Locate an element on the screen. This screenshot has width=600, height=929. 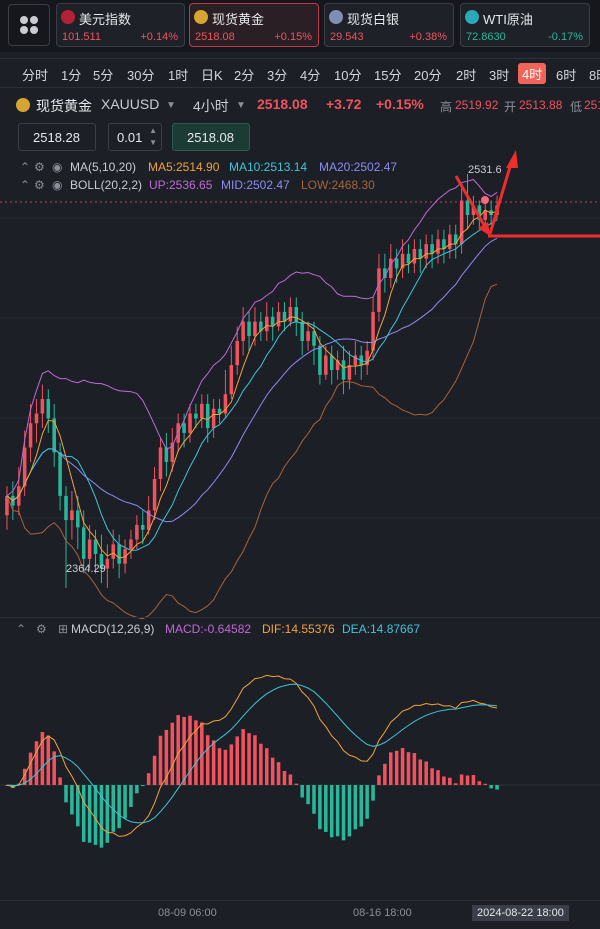
tab-period: 10分 is located at coordinates (348, 75).